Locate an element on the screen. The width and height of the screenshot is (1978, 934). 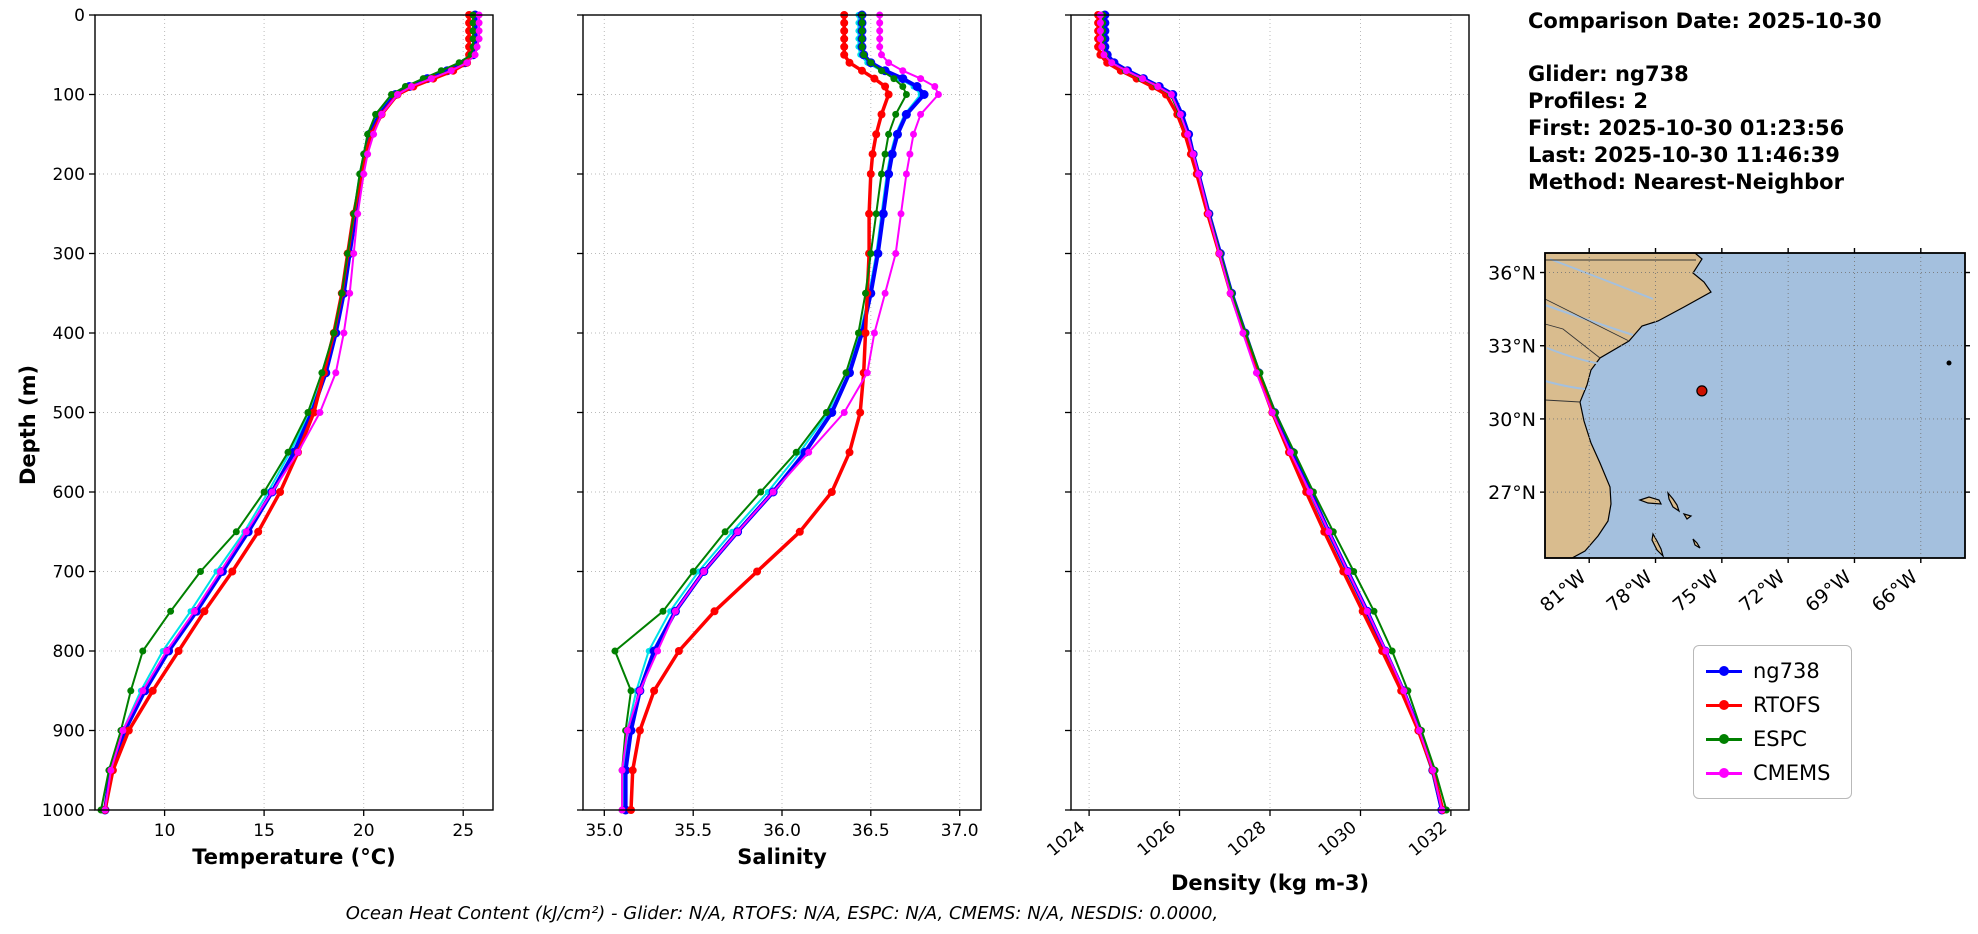
location-map: 81°W 78°W 75°W 72°W 69°W 66°W 36°N 33°N 30°N 27°N is located at coordinates (1729, 432).